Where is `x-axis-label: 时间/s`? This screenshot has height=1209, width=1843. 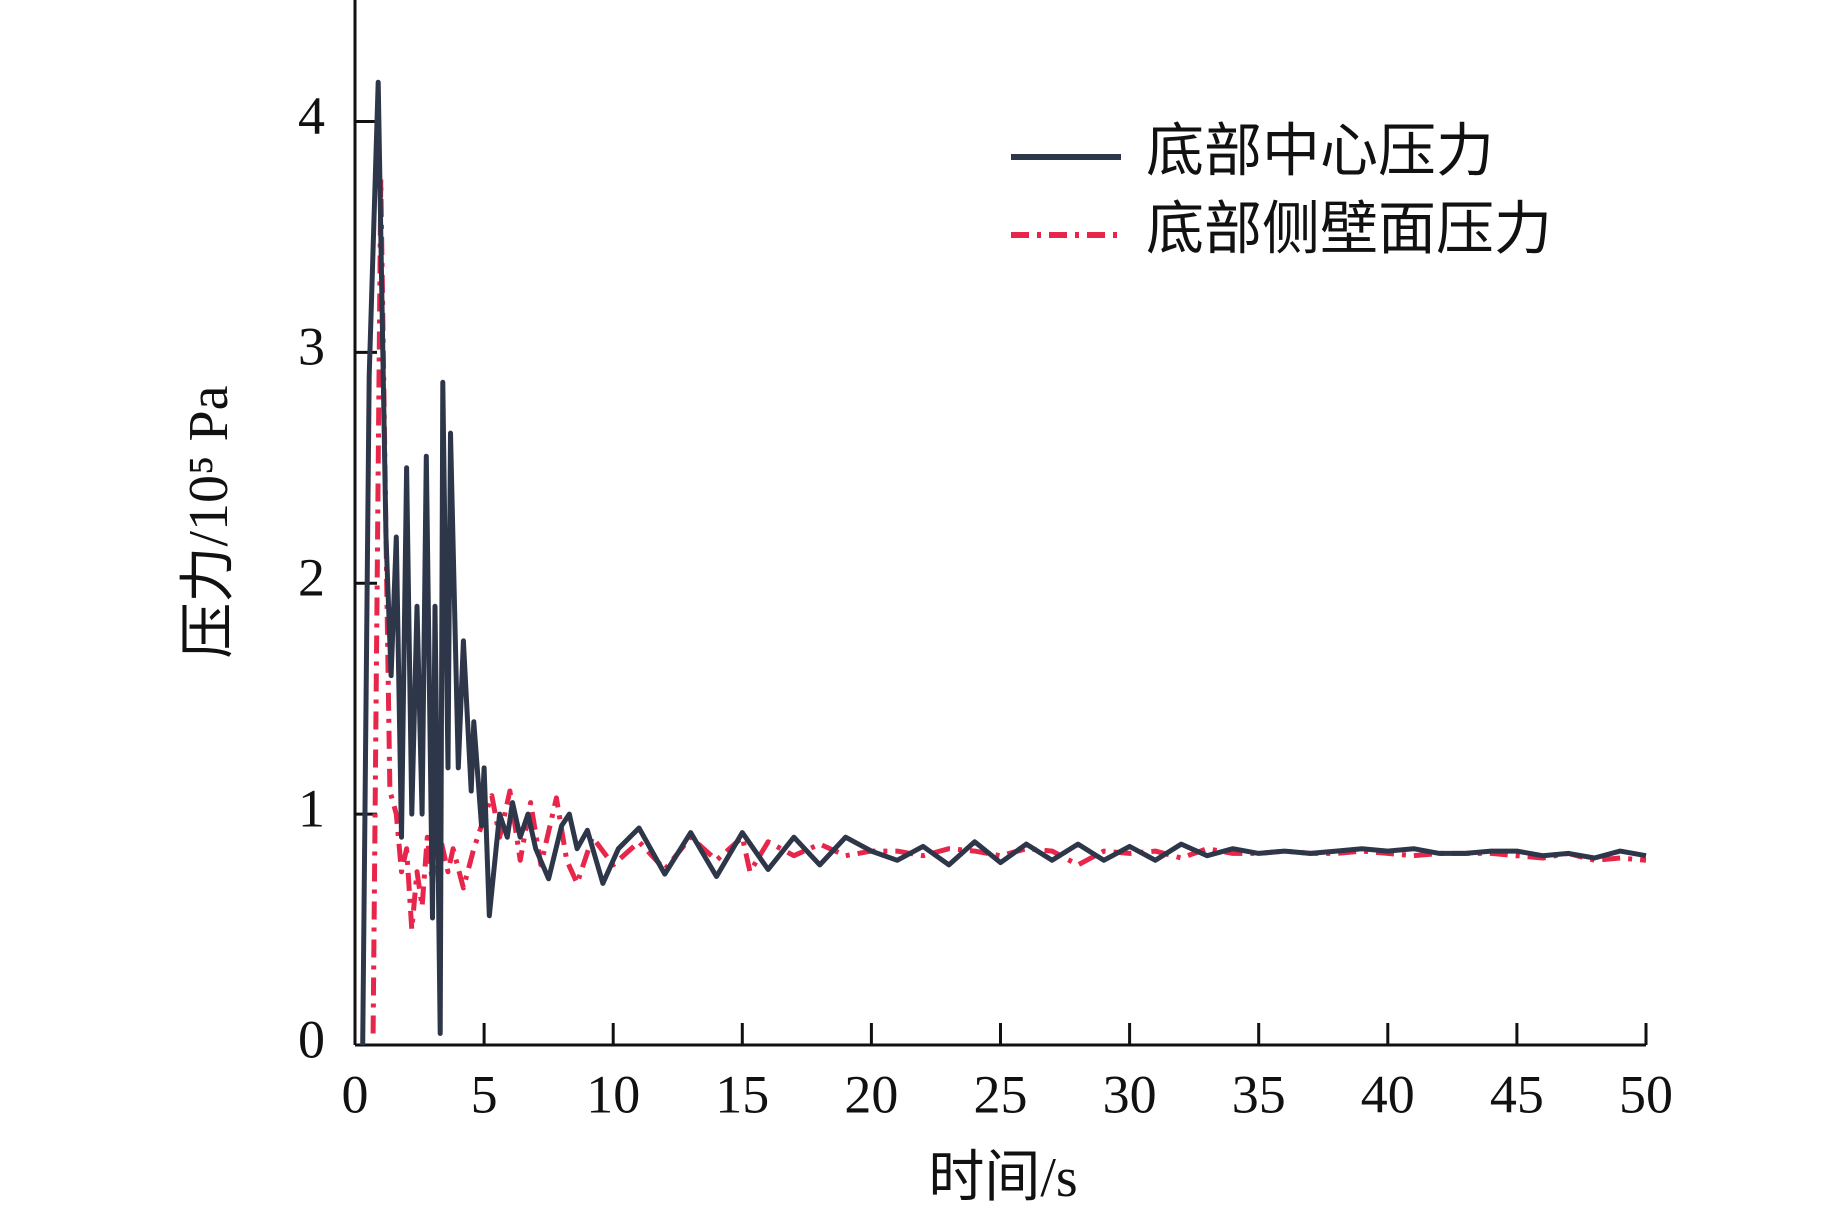
x-axis-label: 时间/s is located at coordinates (1002, 1178).